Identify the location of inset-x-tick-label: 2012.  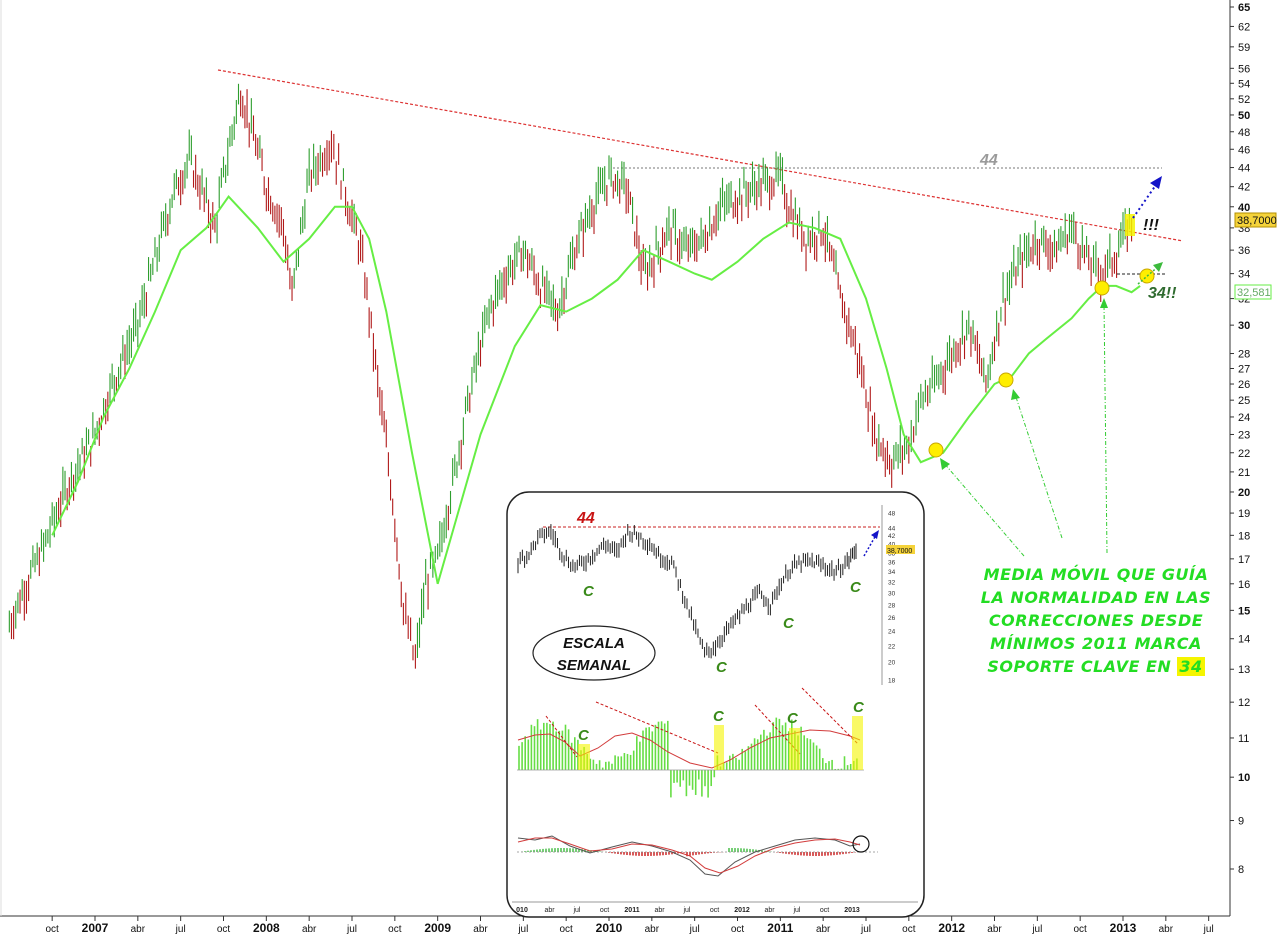
(742, 910).